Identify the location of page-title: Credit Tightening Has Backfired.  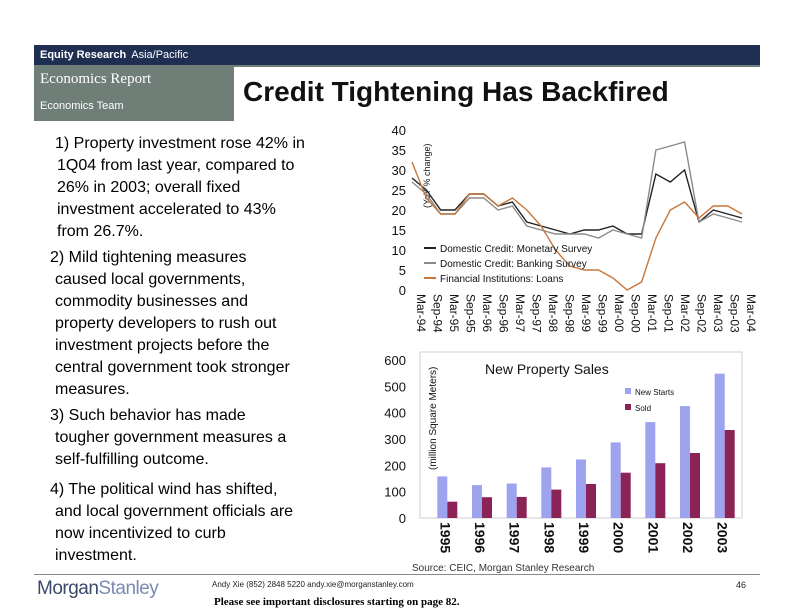
(456, 91).